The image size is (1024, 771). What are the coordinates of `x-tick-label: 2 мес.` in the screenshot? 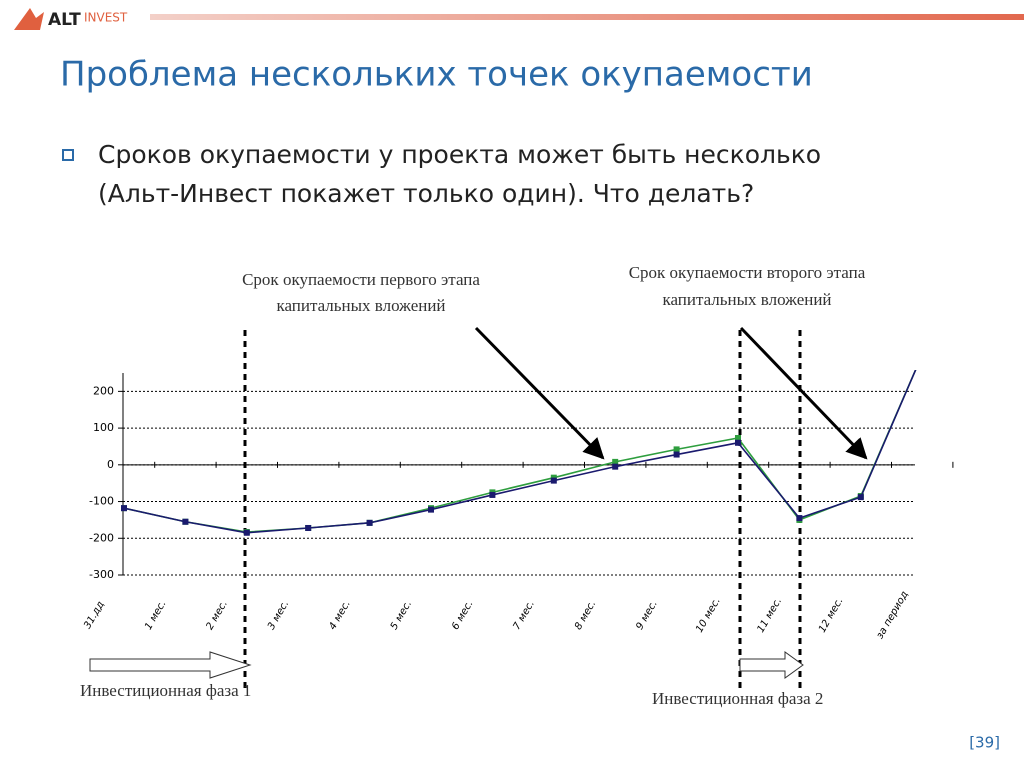 It's located at (216, 615).